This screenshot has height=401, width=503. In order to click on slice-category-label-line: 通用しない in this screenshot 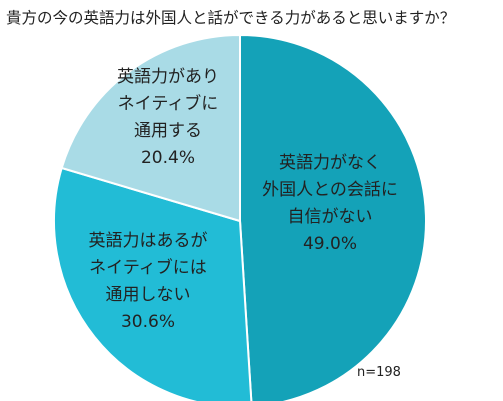, I will do `click(148, 295)`.